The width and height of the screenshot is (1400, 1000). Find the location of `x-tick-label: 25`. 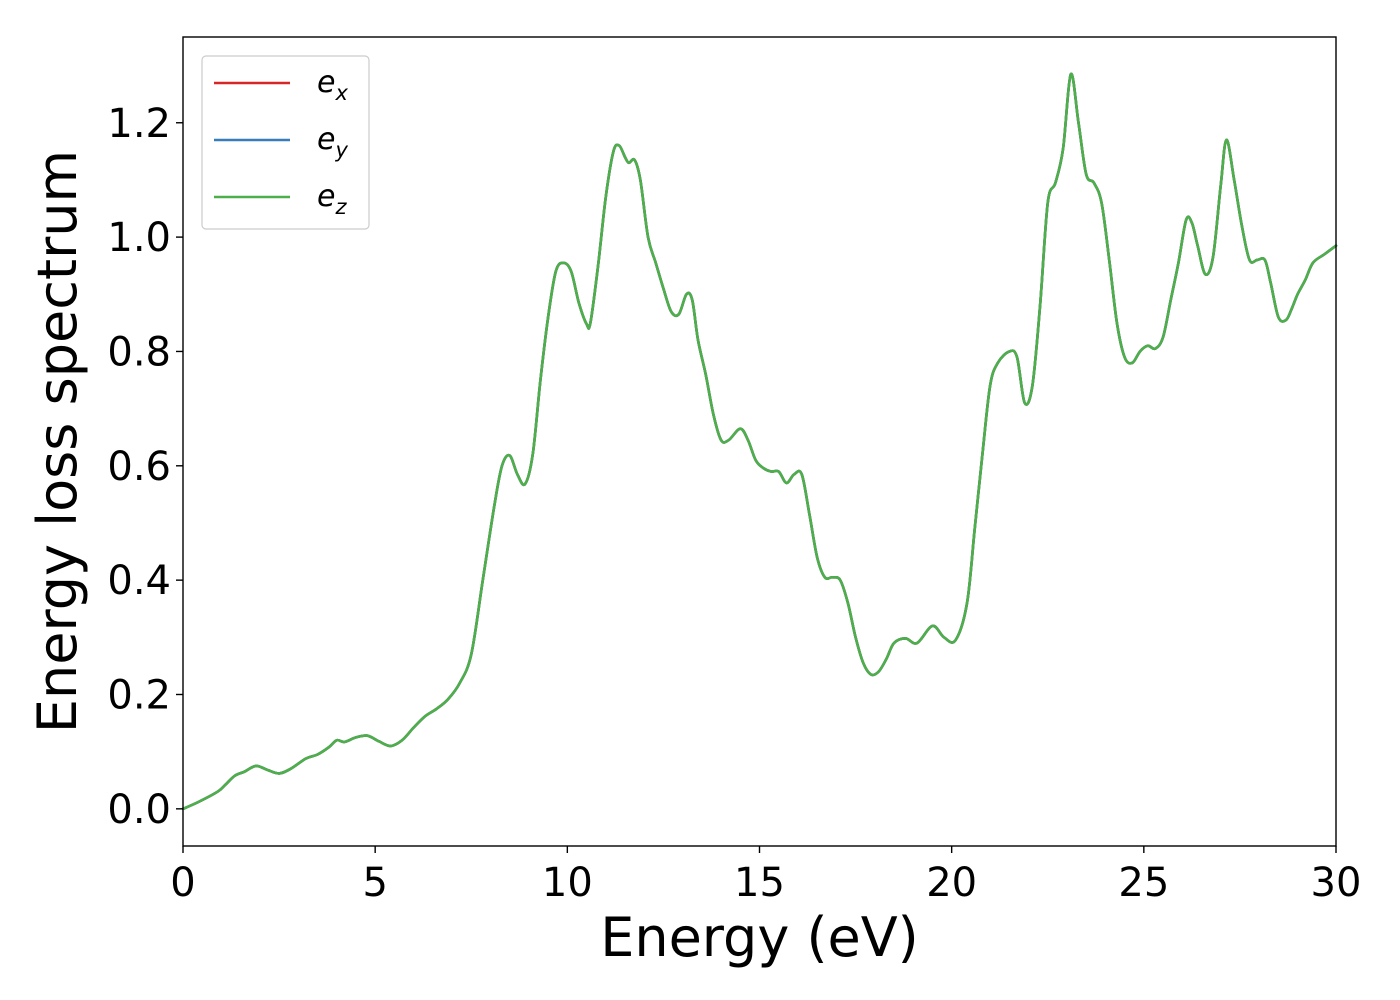

x-tick-label: 25 is located at coordinates (1143, 883).